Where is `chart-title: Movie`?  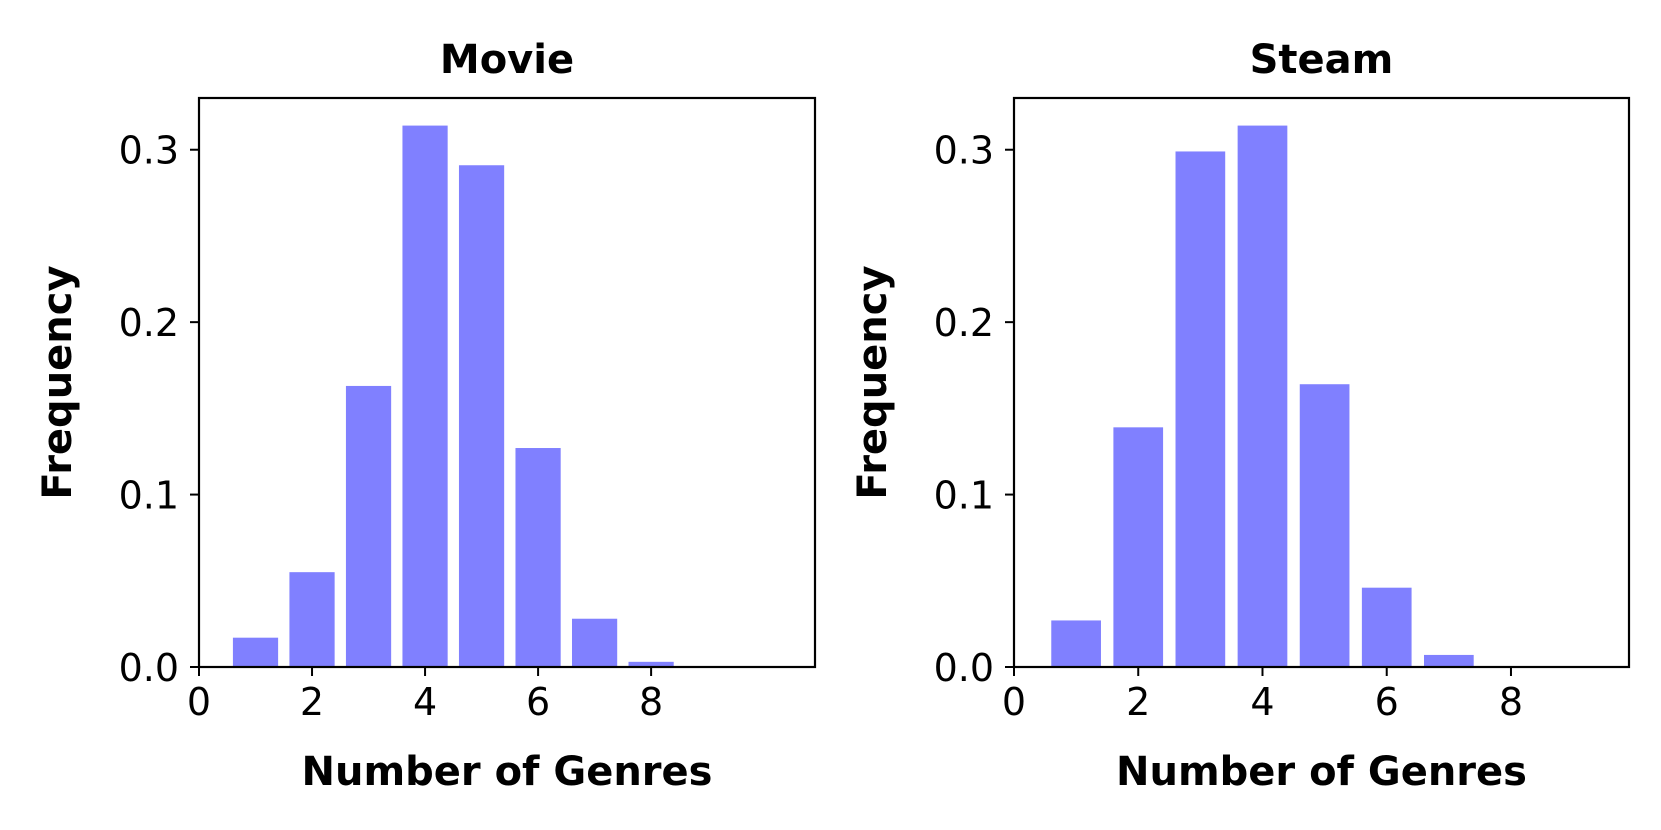 chart-title: Movie is located at coordinates (507, 60).